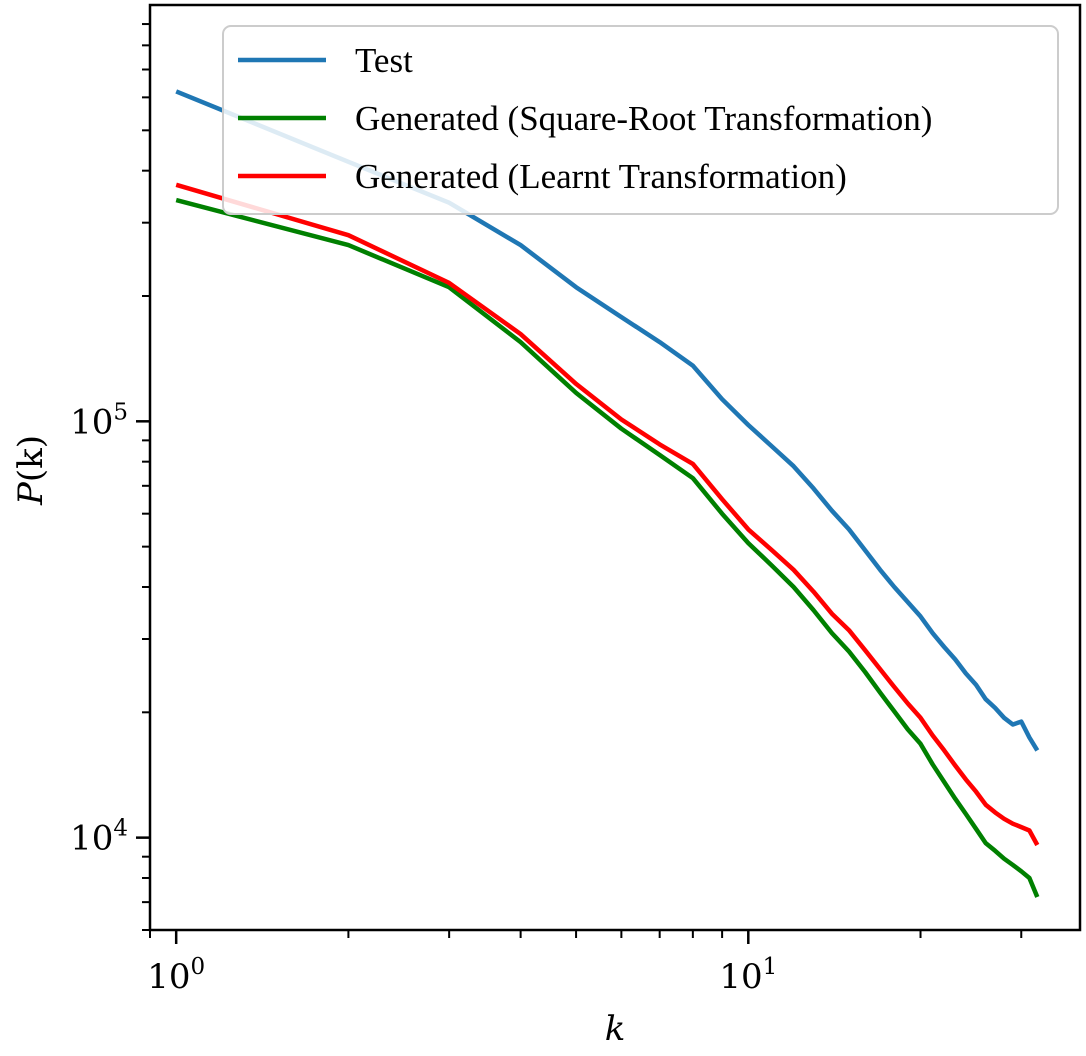  Describe the element at coordinates (643, 118) in the screenshot. I see `legend-label-1: Generated (Square-Root Transformation)` at that location.